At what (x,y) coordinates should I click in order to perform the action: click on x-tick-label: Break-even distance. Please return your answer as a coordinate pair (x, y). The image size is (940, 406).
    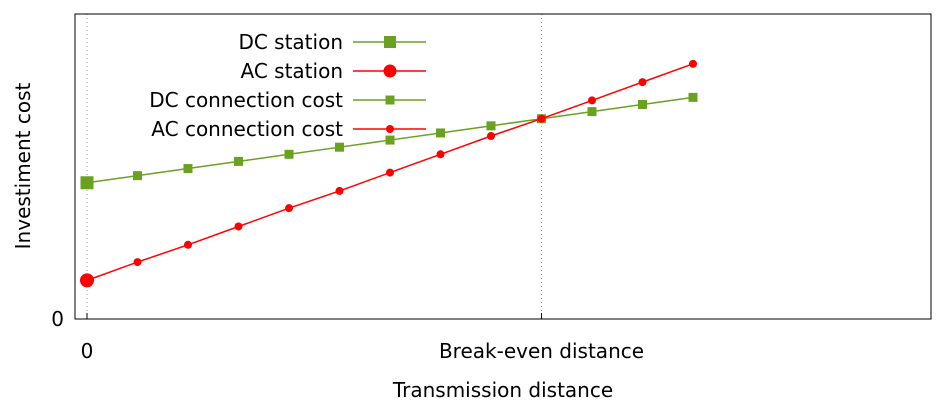
    Looking at the image, I should click on (541, 351).